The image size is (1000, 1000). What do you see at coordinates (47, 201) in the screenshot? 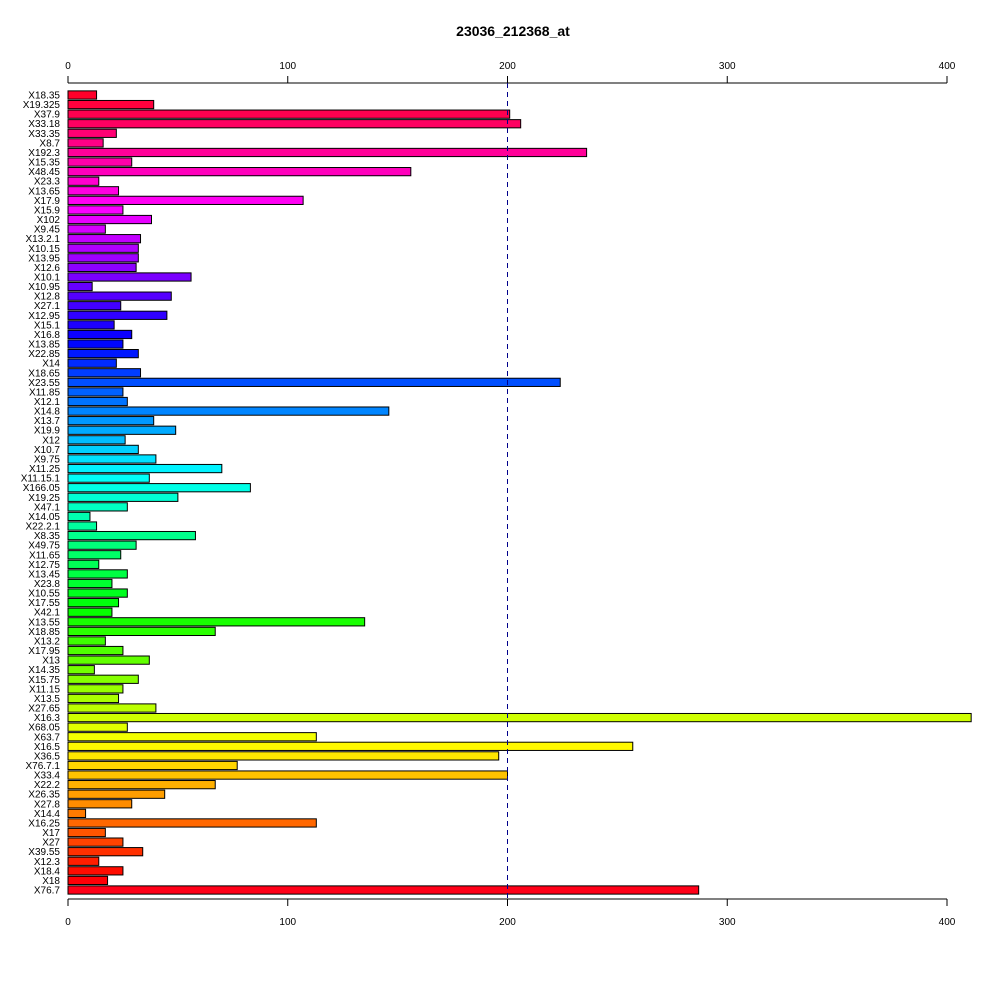
I see `category-label: X17.9` at bounding box center [47, 201].